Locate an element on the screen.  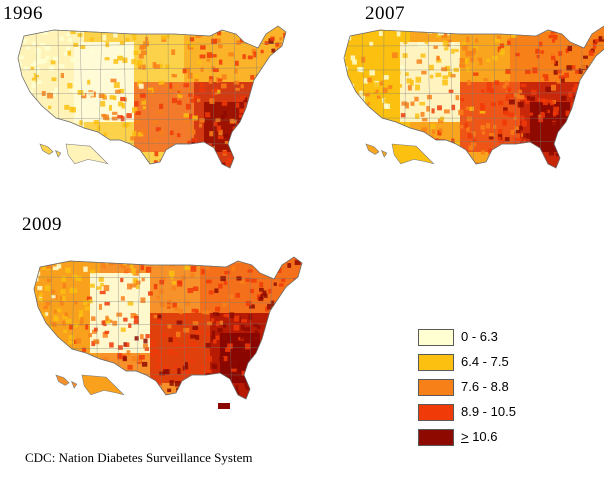
us-map-2009 is located at coordinates (168, 332).